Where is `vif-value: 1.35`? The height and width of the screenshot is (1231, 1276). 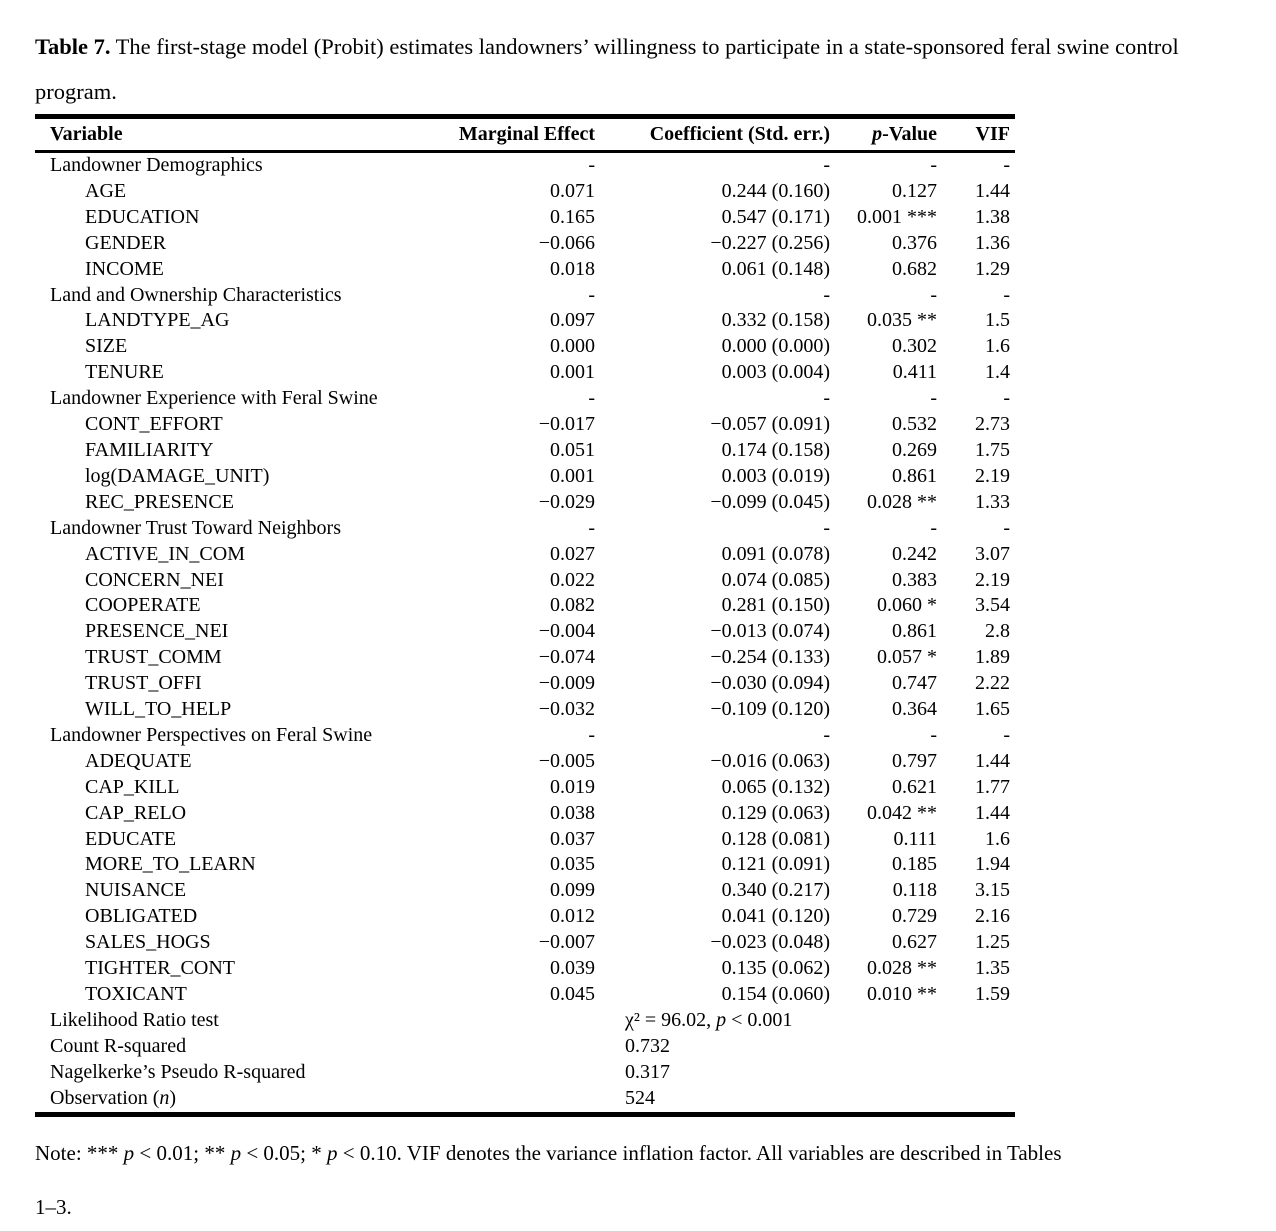
vif-value: 1.35 is located at coordinates (992, 968).